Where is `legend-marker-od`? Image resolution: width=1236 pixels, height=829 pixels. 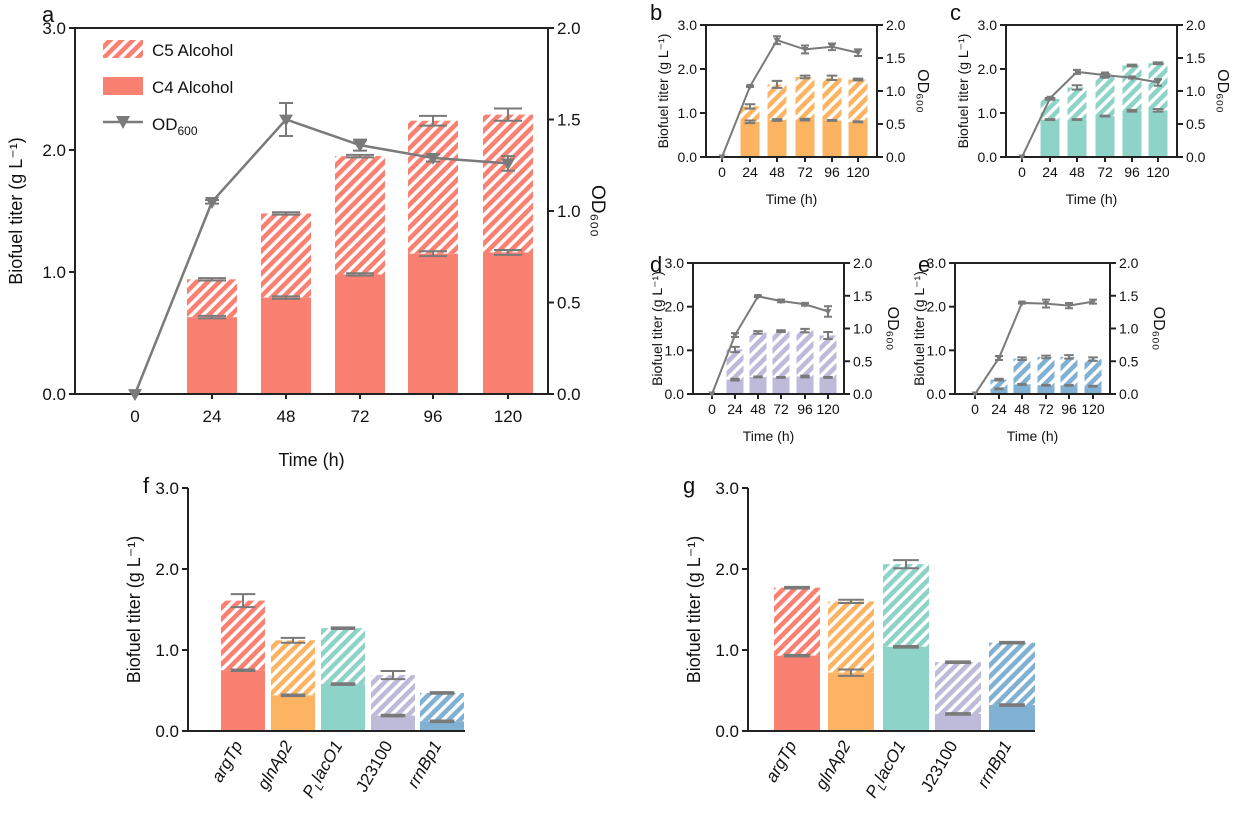
legend-marker-od is located at coordinates (123, 122).